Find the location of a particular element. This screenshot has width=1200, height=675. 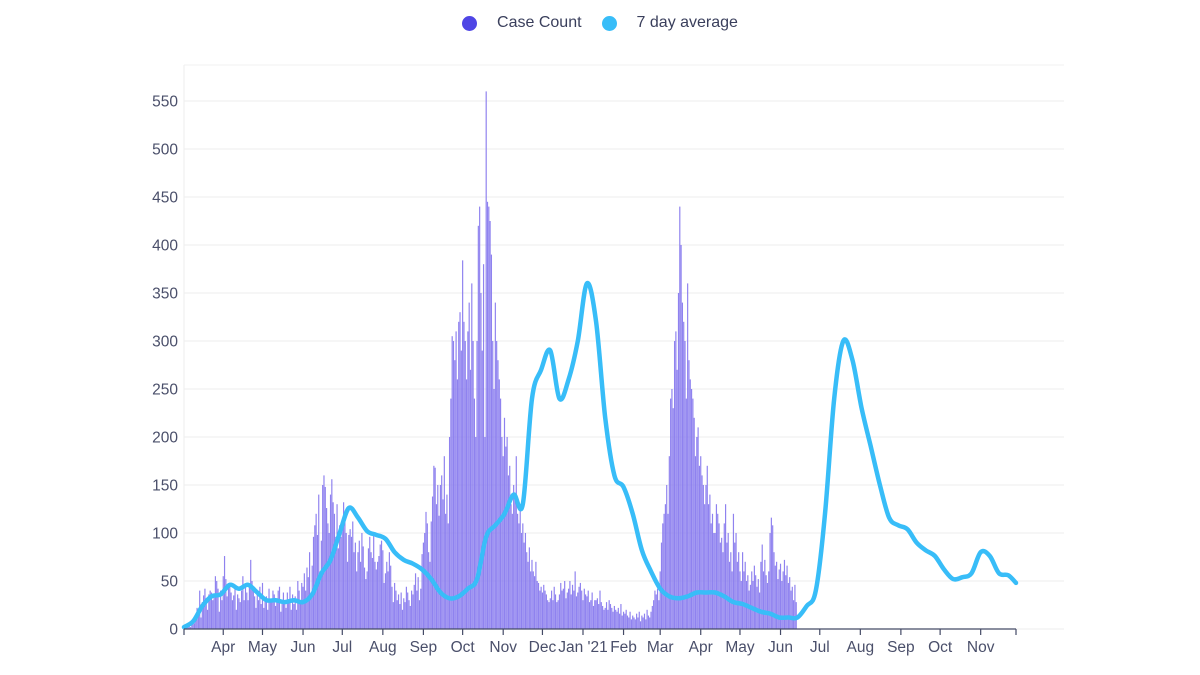

legend-item-case-count: Case Count is located at coordinates (522, 23).